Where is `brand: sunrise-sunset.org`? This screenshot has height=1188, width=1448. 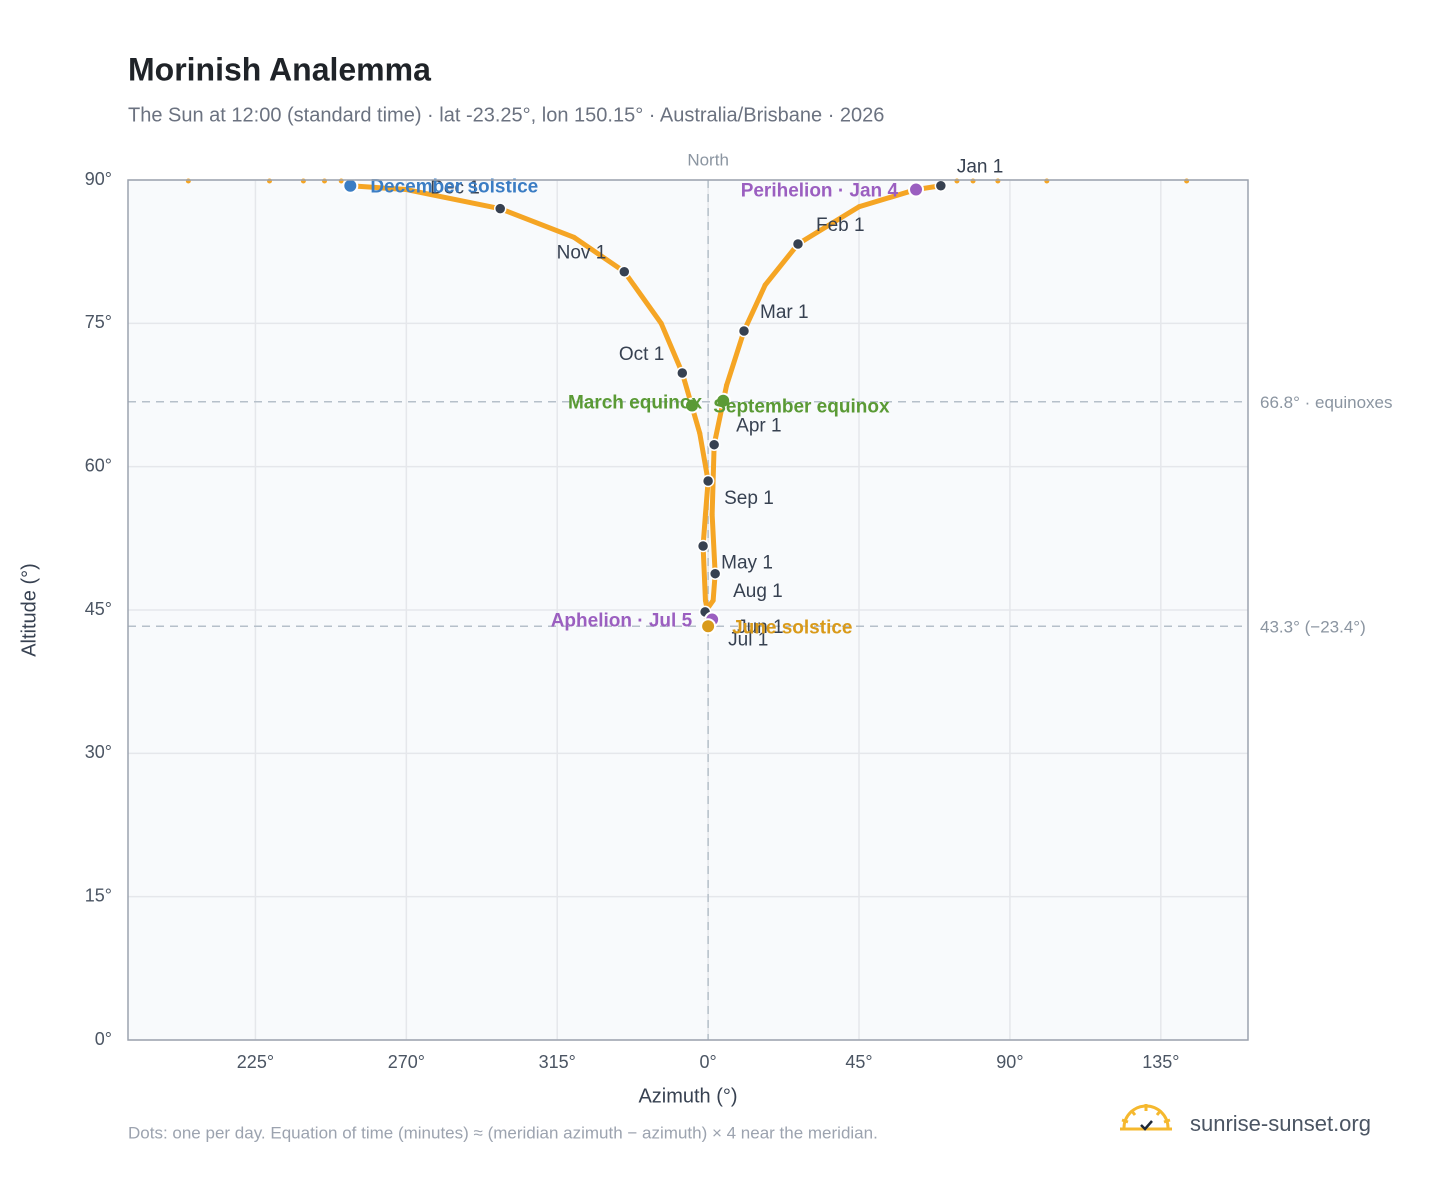
brand: sunrise-sunset.org is located at coordinates (1280, 1123).